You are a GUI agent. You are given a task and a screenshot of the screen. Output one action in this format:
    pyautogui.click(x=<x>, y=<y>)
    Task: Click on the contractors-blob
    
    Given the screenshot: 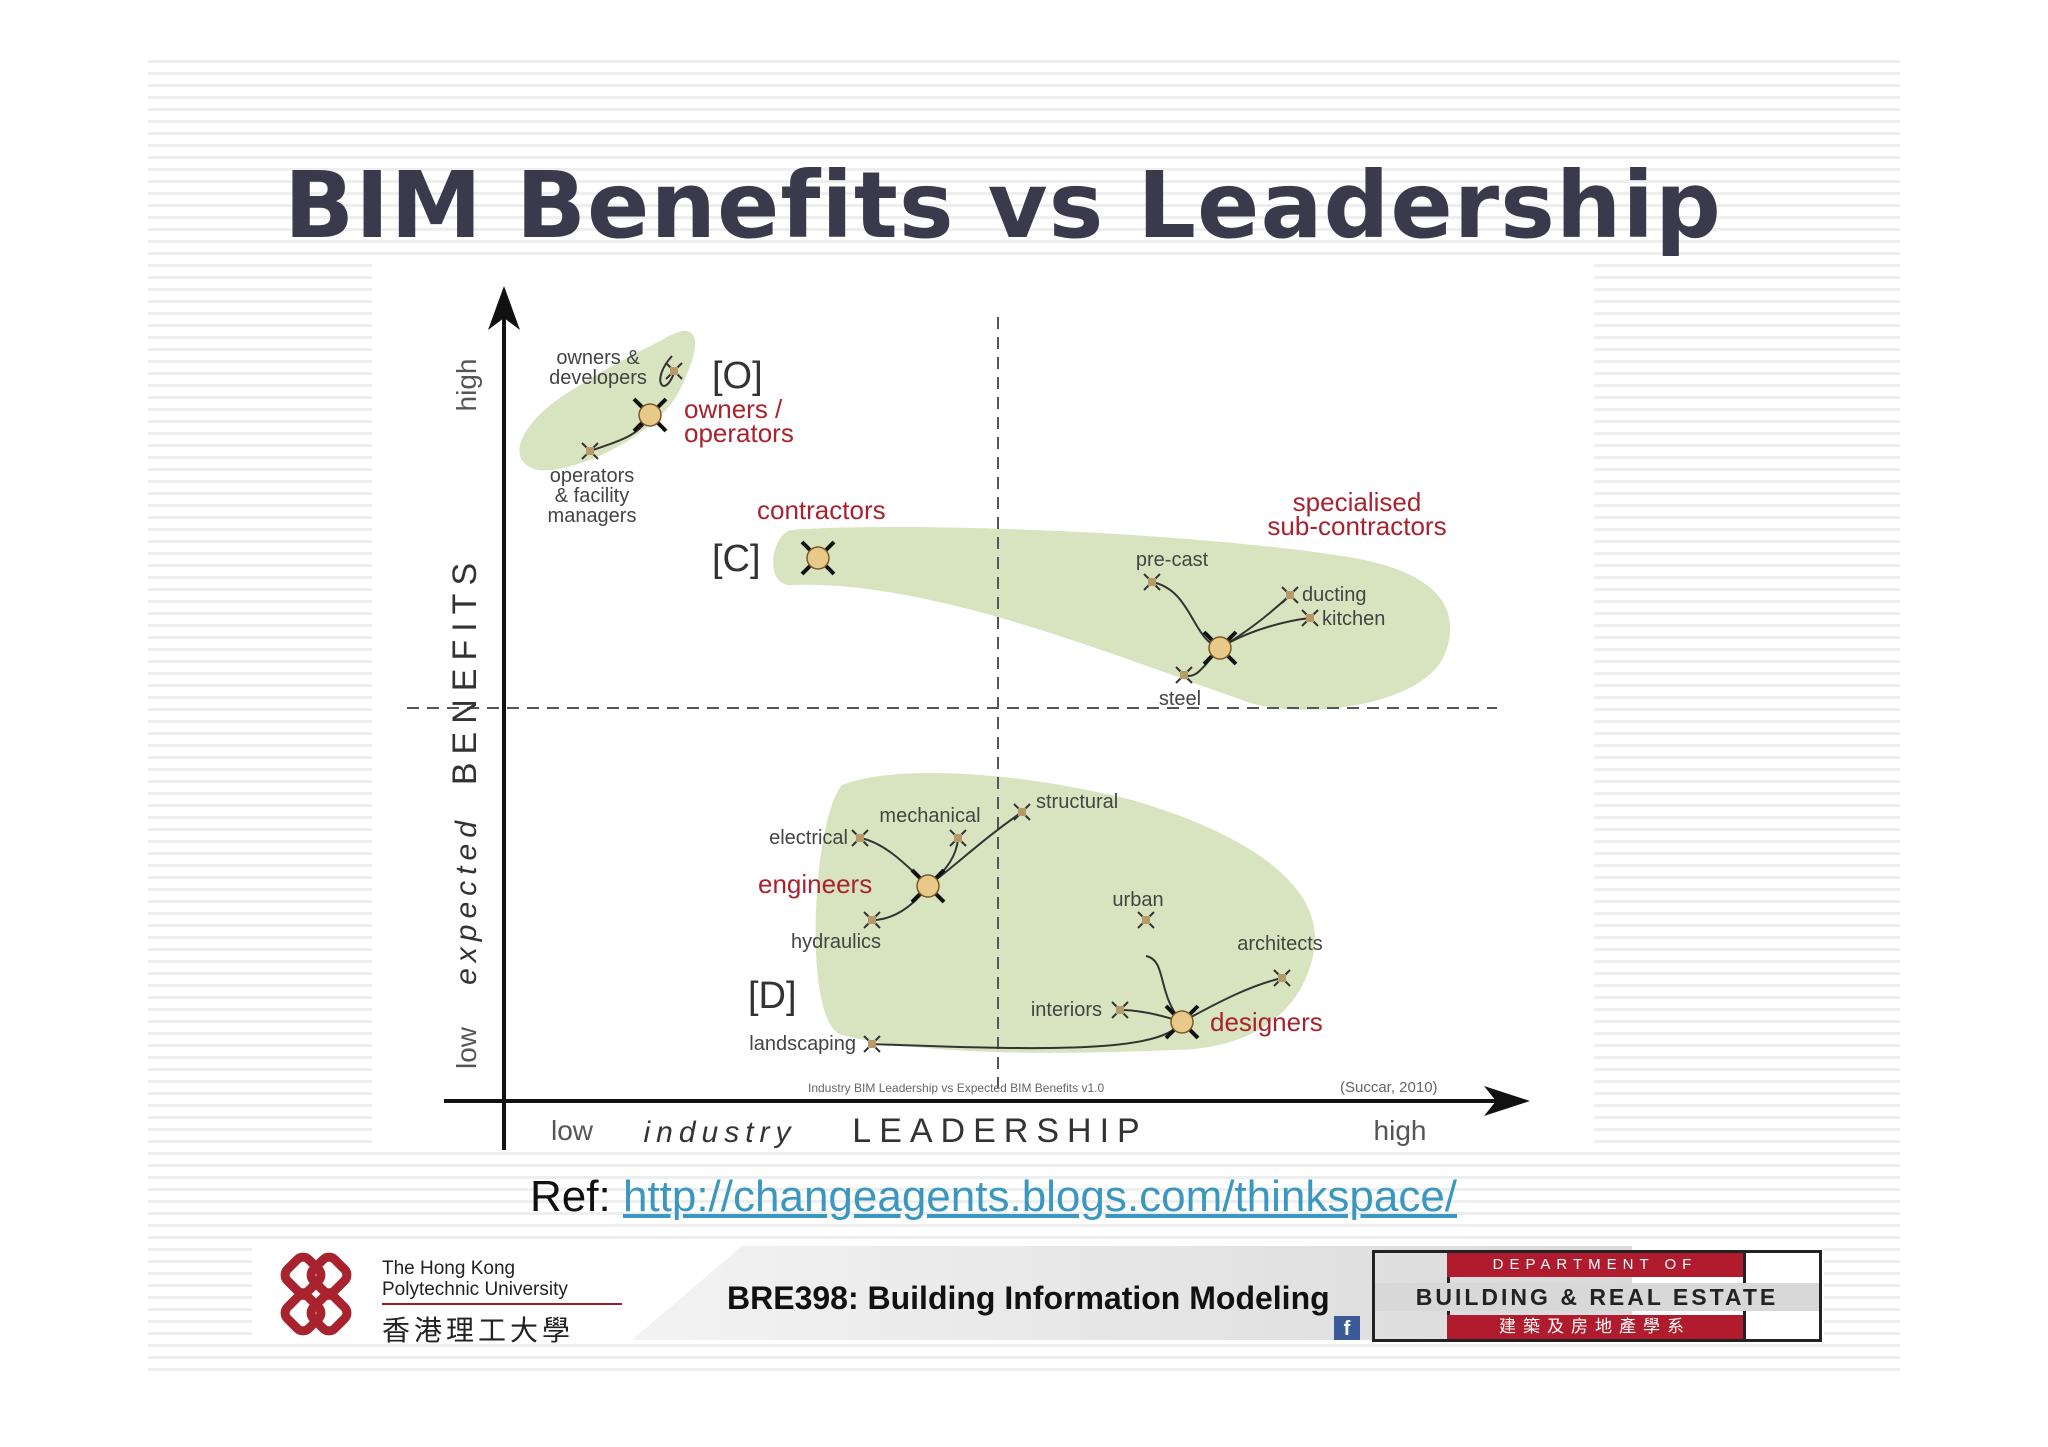 What is the action you would take?
    pyautogui.click(x=1112, y=618)
    